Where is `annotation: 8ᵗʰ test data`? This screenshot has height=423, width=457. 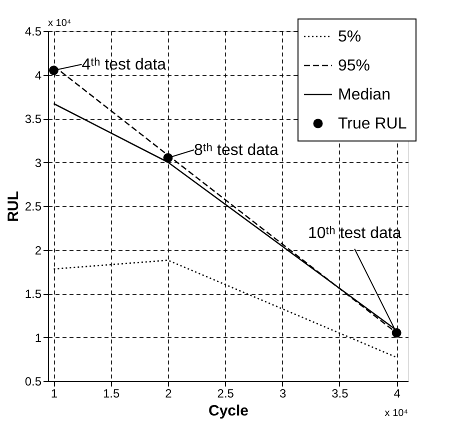 annotation: 8ᵗʰ test data is located at coordinates (236, 150).